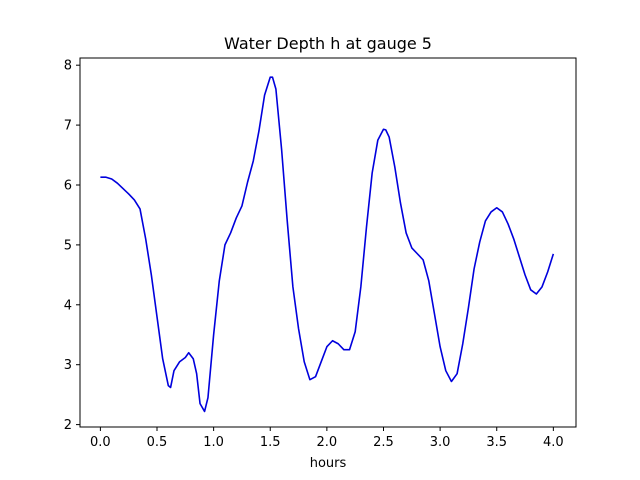 The height and width of the screenshot is (480, 640). Describe the element at coordinates (270, 442) in the screenshot. I see `x-tick-label: 1.5` at that location.